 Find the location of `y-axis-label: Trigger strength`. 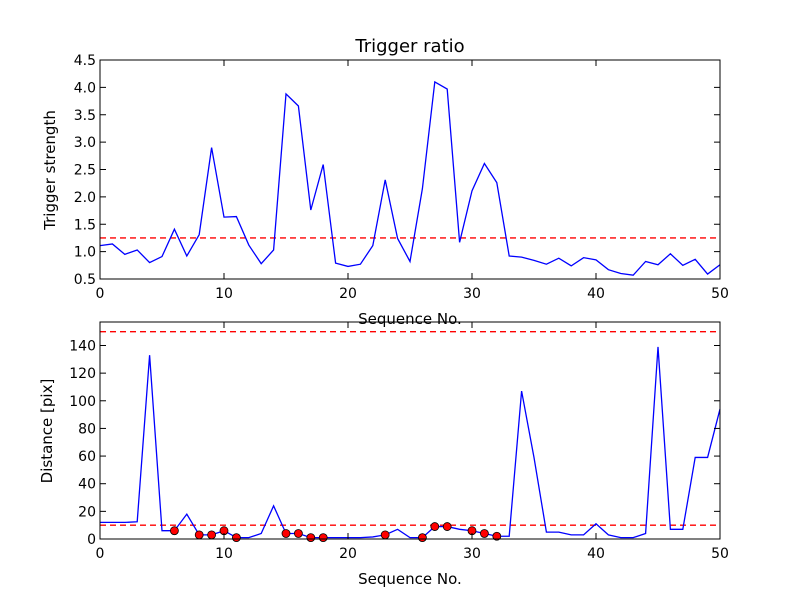

y-axis-label: Trigger strength is located at coordinates (50, 170).